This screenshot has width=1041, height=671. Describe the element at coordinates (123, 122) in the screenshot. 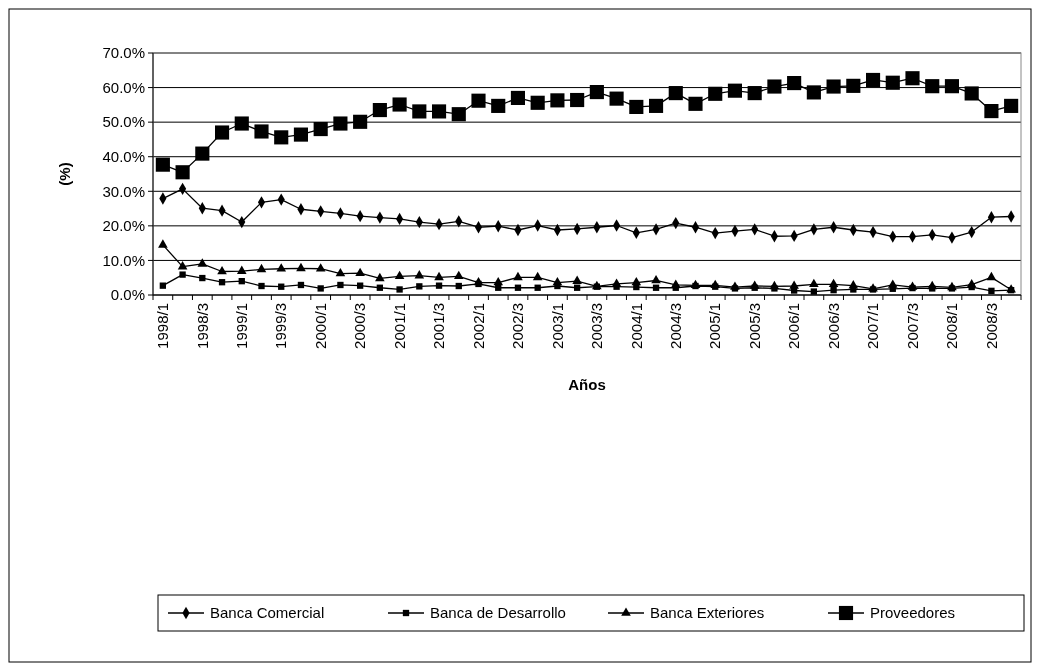

I see `y-tick-label: 50.0%` at that location.